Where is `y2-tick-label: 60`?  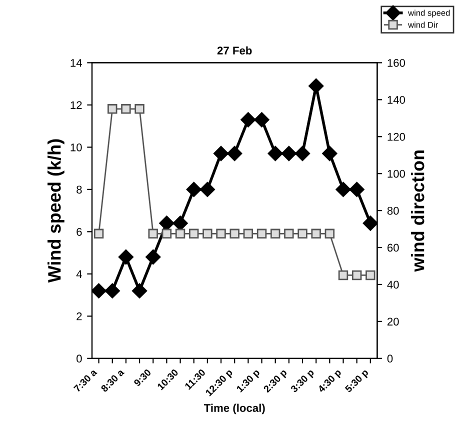 y2-tick-label: 60 is located at coordinates (393, 248).